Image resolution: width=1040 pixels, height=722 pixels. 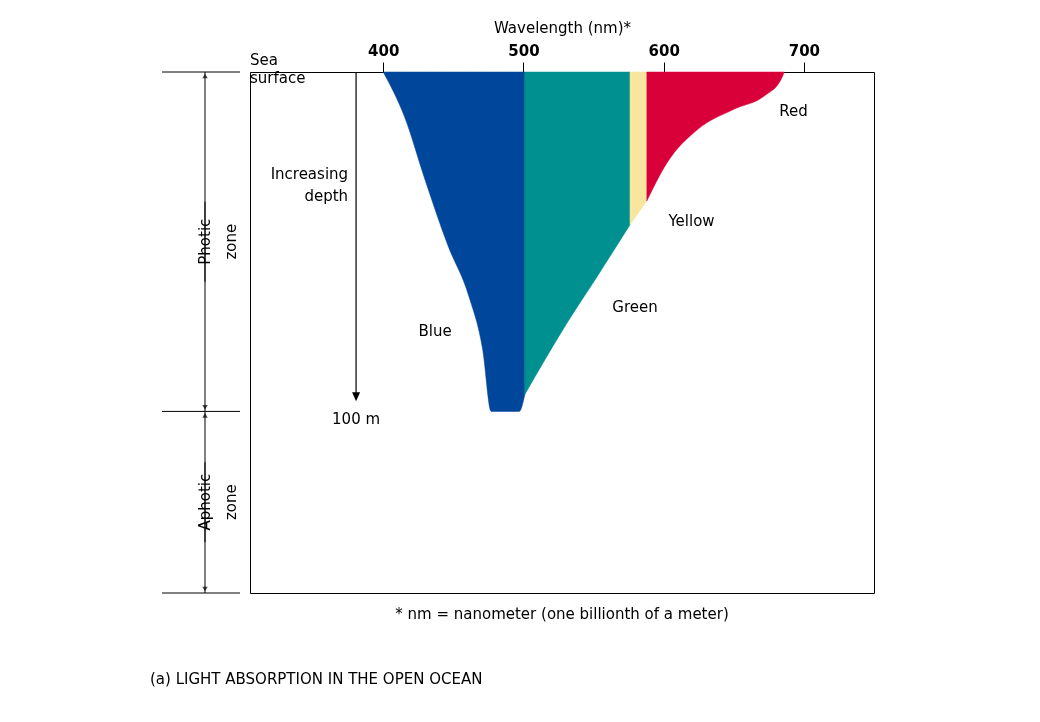 What do you see at coordinates (793, 110) in the screenshot?
I see `series-label: Red` at bounding box center [793, 110].